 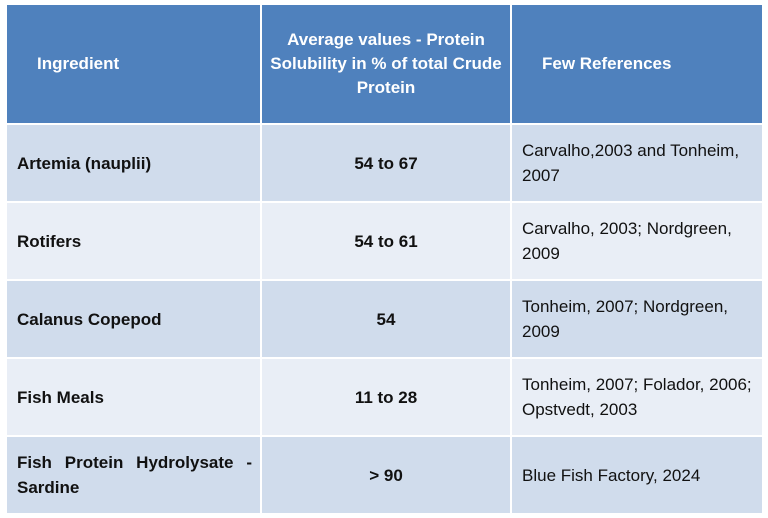 I want to click on solubility-value-cell: 11 to 28, so click(x=386, y=397).